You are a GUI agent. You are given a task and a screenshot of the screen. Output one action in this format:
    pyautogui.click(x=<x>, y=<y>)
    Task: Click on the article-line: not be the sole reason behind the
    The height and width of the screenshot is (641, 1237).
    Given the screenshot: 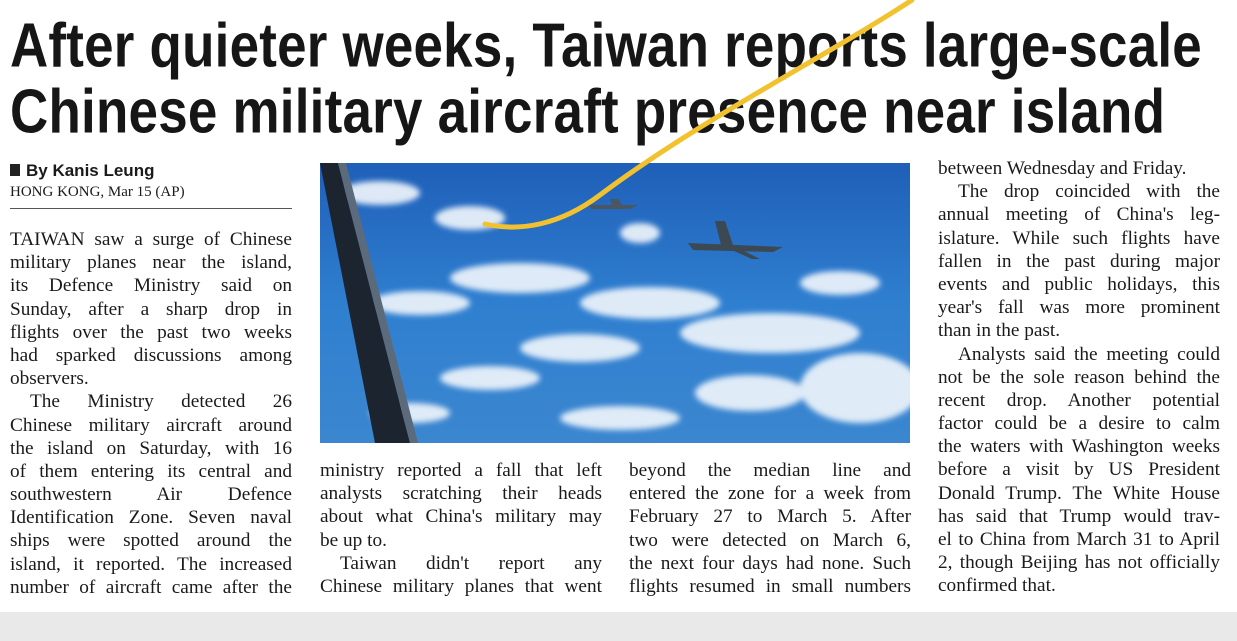 What is the action you would take?
    pyautogui.click(x=1079, y=377)
    